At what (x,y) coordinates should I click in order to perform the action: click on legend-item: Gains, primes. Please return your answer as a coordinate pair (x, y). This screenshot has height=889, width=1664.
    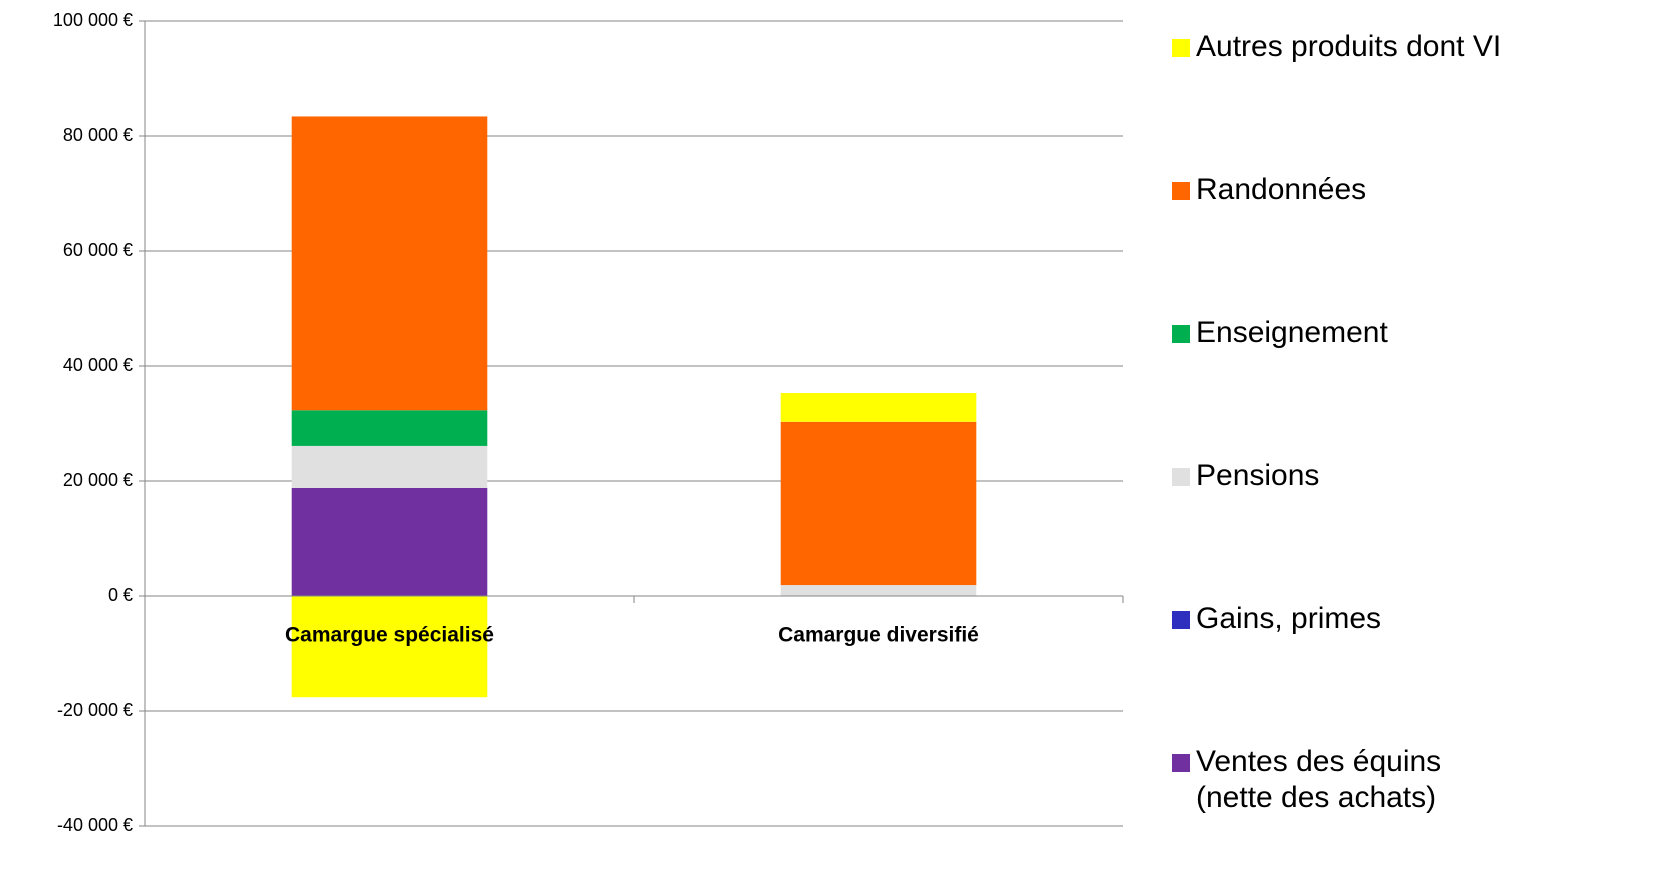
    Looking at the image, I should click on (1276, 619).